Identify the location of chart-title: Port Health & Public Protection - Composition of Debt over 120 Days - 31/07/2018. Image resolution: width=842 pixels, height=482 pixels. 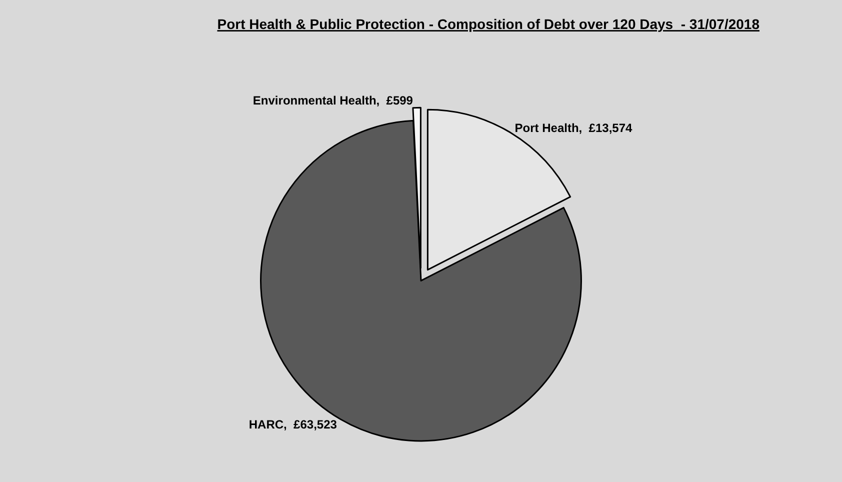
(488, 24).